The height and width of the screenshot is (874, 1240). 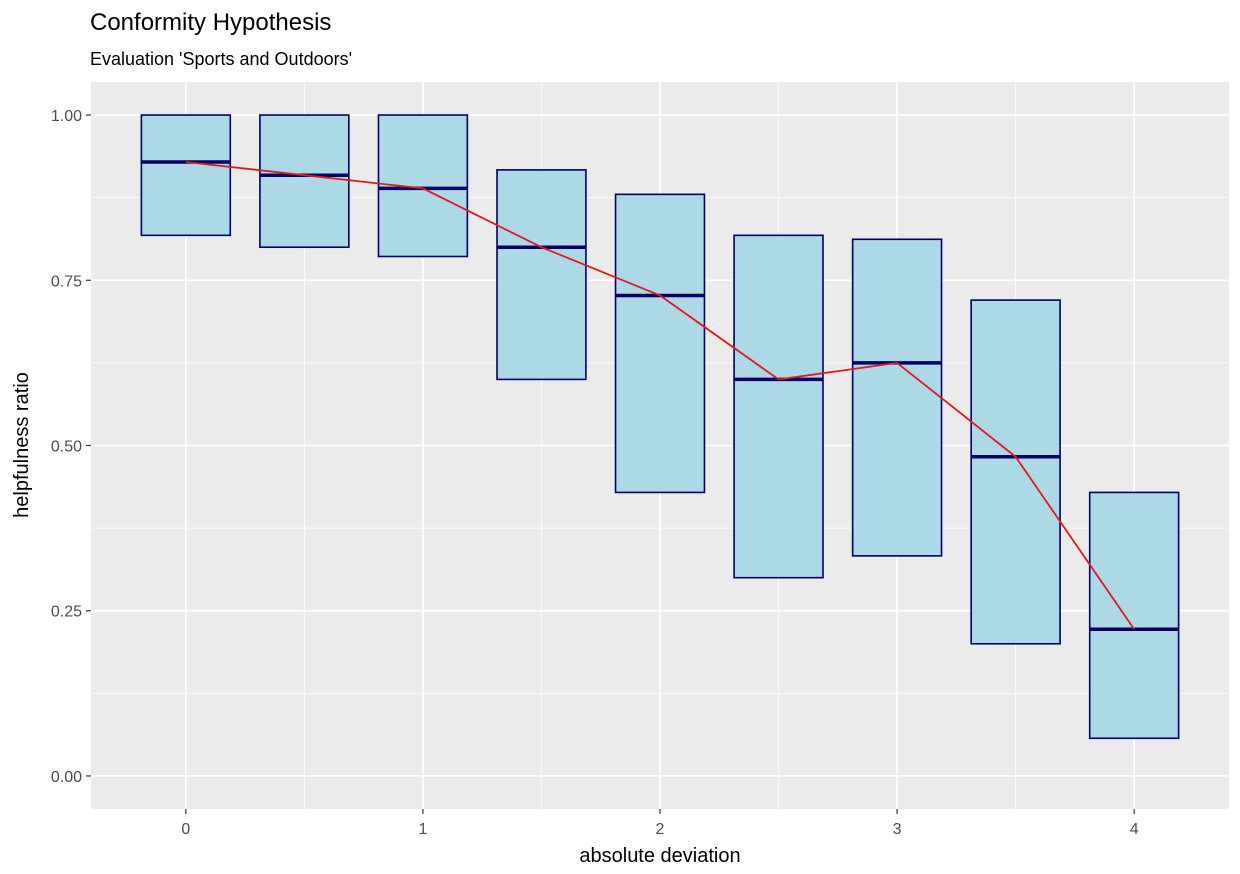 I want to click on chart-title: Conformity Hypothesis, so click(x=210, y=22).